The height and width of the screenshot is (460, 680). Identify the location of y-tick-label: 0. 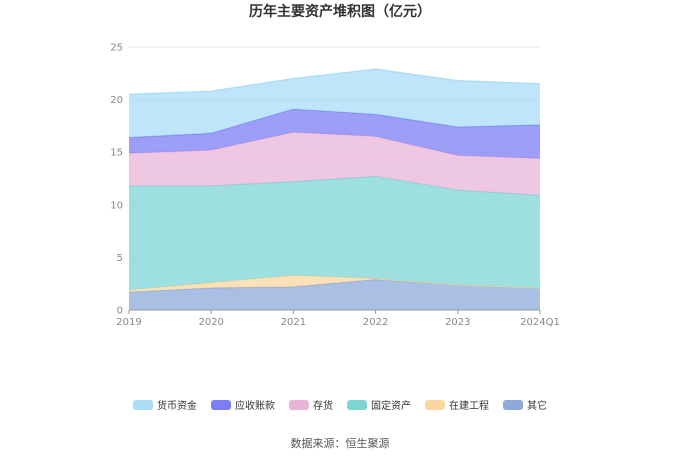
(120, 311).